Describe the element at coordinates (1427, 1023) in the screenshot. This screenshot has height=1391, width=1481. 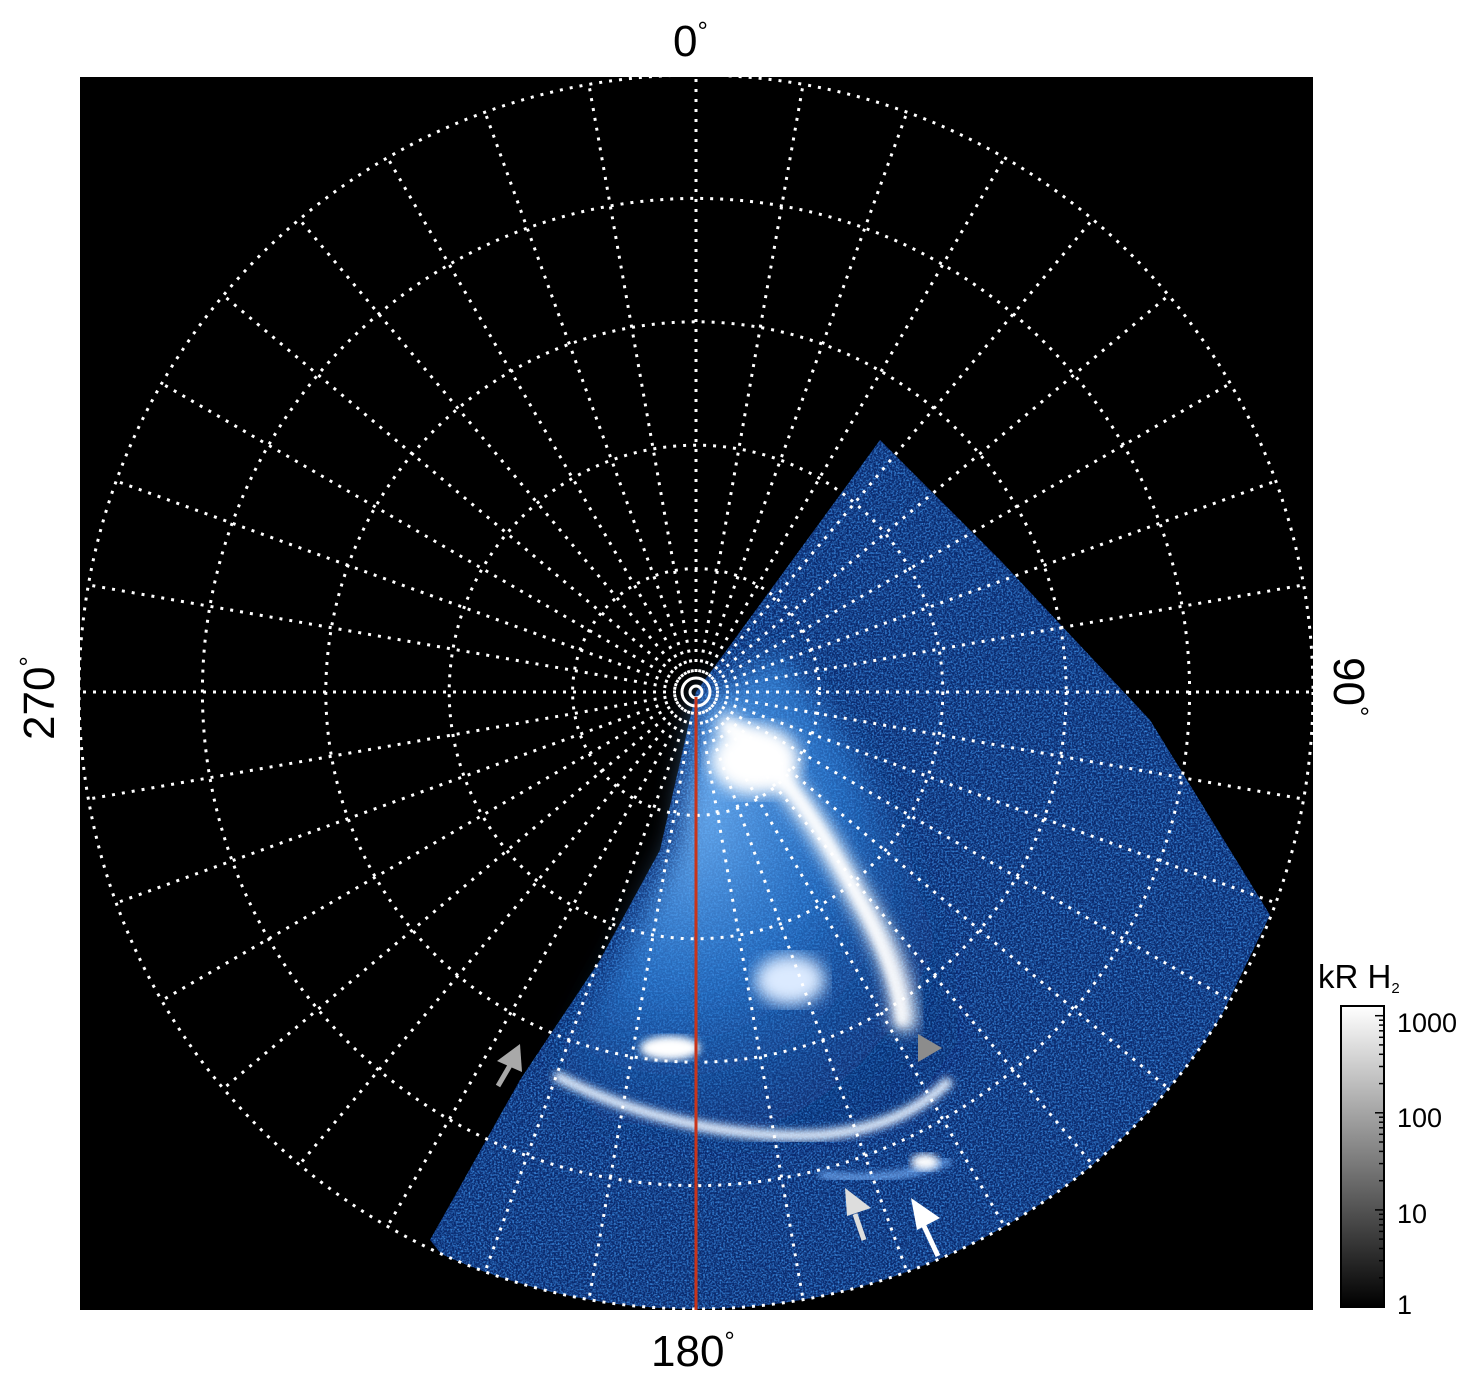
I see `colorbar-tick-label: 1000` at that location.